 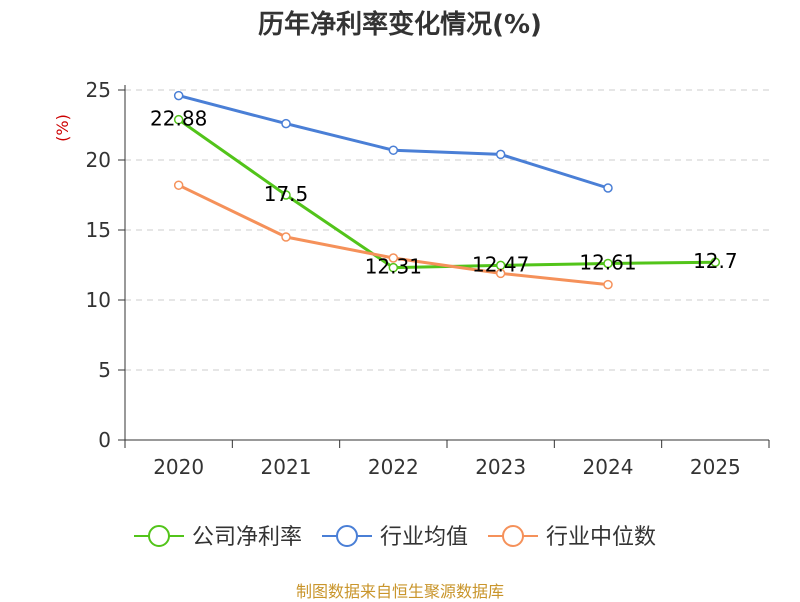 I want to click on x-tick-label: 2024, so click(x=608, y=467).